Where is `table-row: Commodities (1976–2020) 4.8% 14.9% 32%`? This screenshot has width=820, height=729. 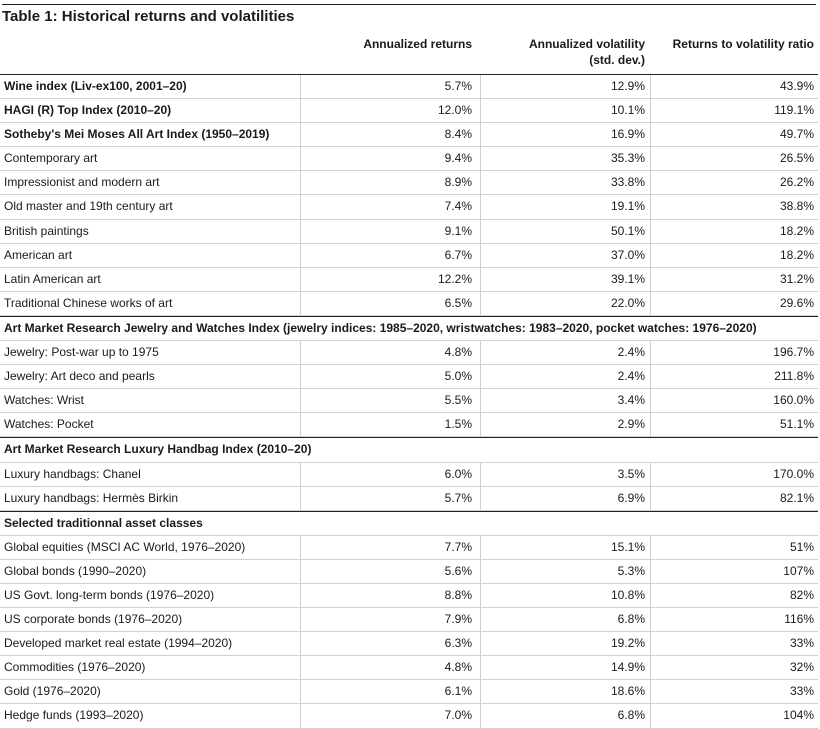
table-row: Commodities (1976–2020) 4.8% 14.9% 32% is located at coordinates (409, 668).